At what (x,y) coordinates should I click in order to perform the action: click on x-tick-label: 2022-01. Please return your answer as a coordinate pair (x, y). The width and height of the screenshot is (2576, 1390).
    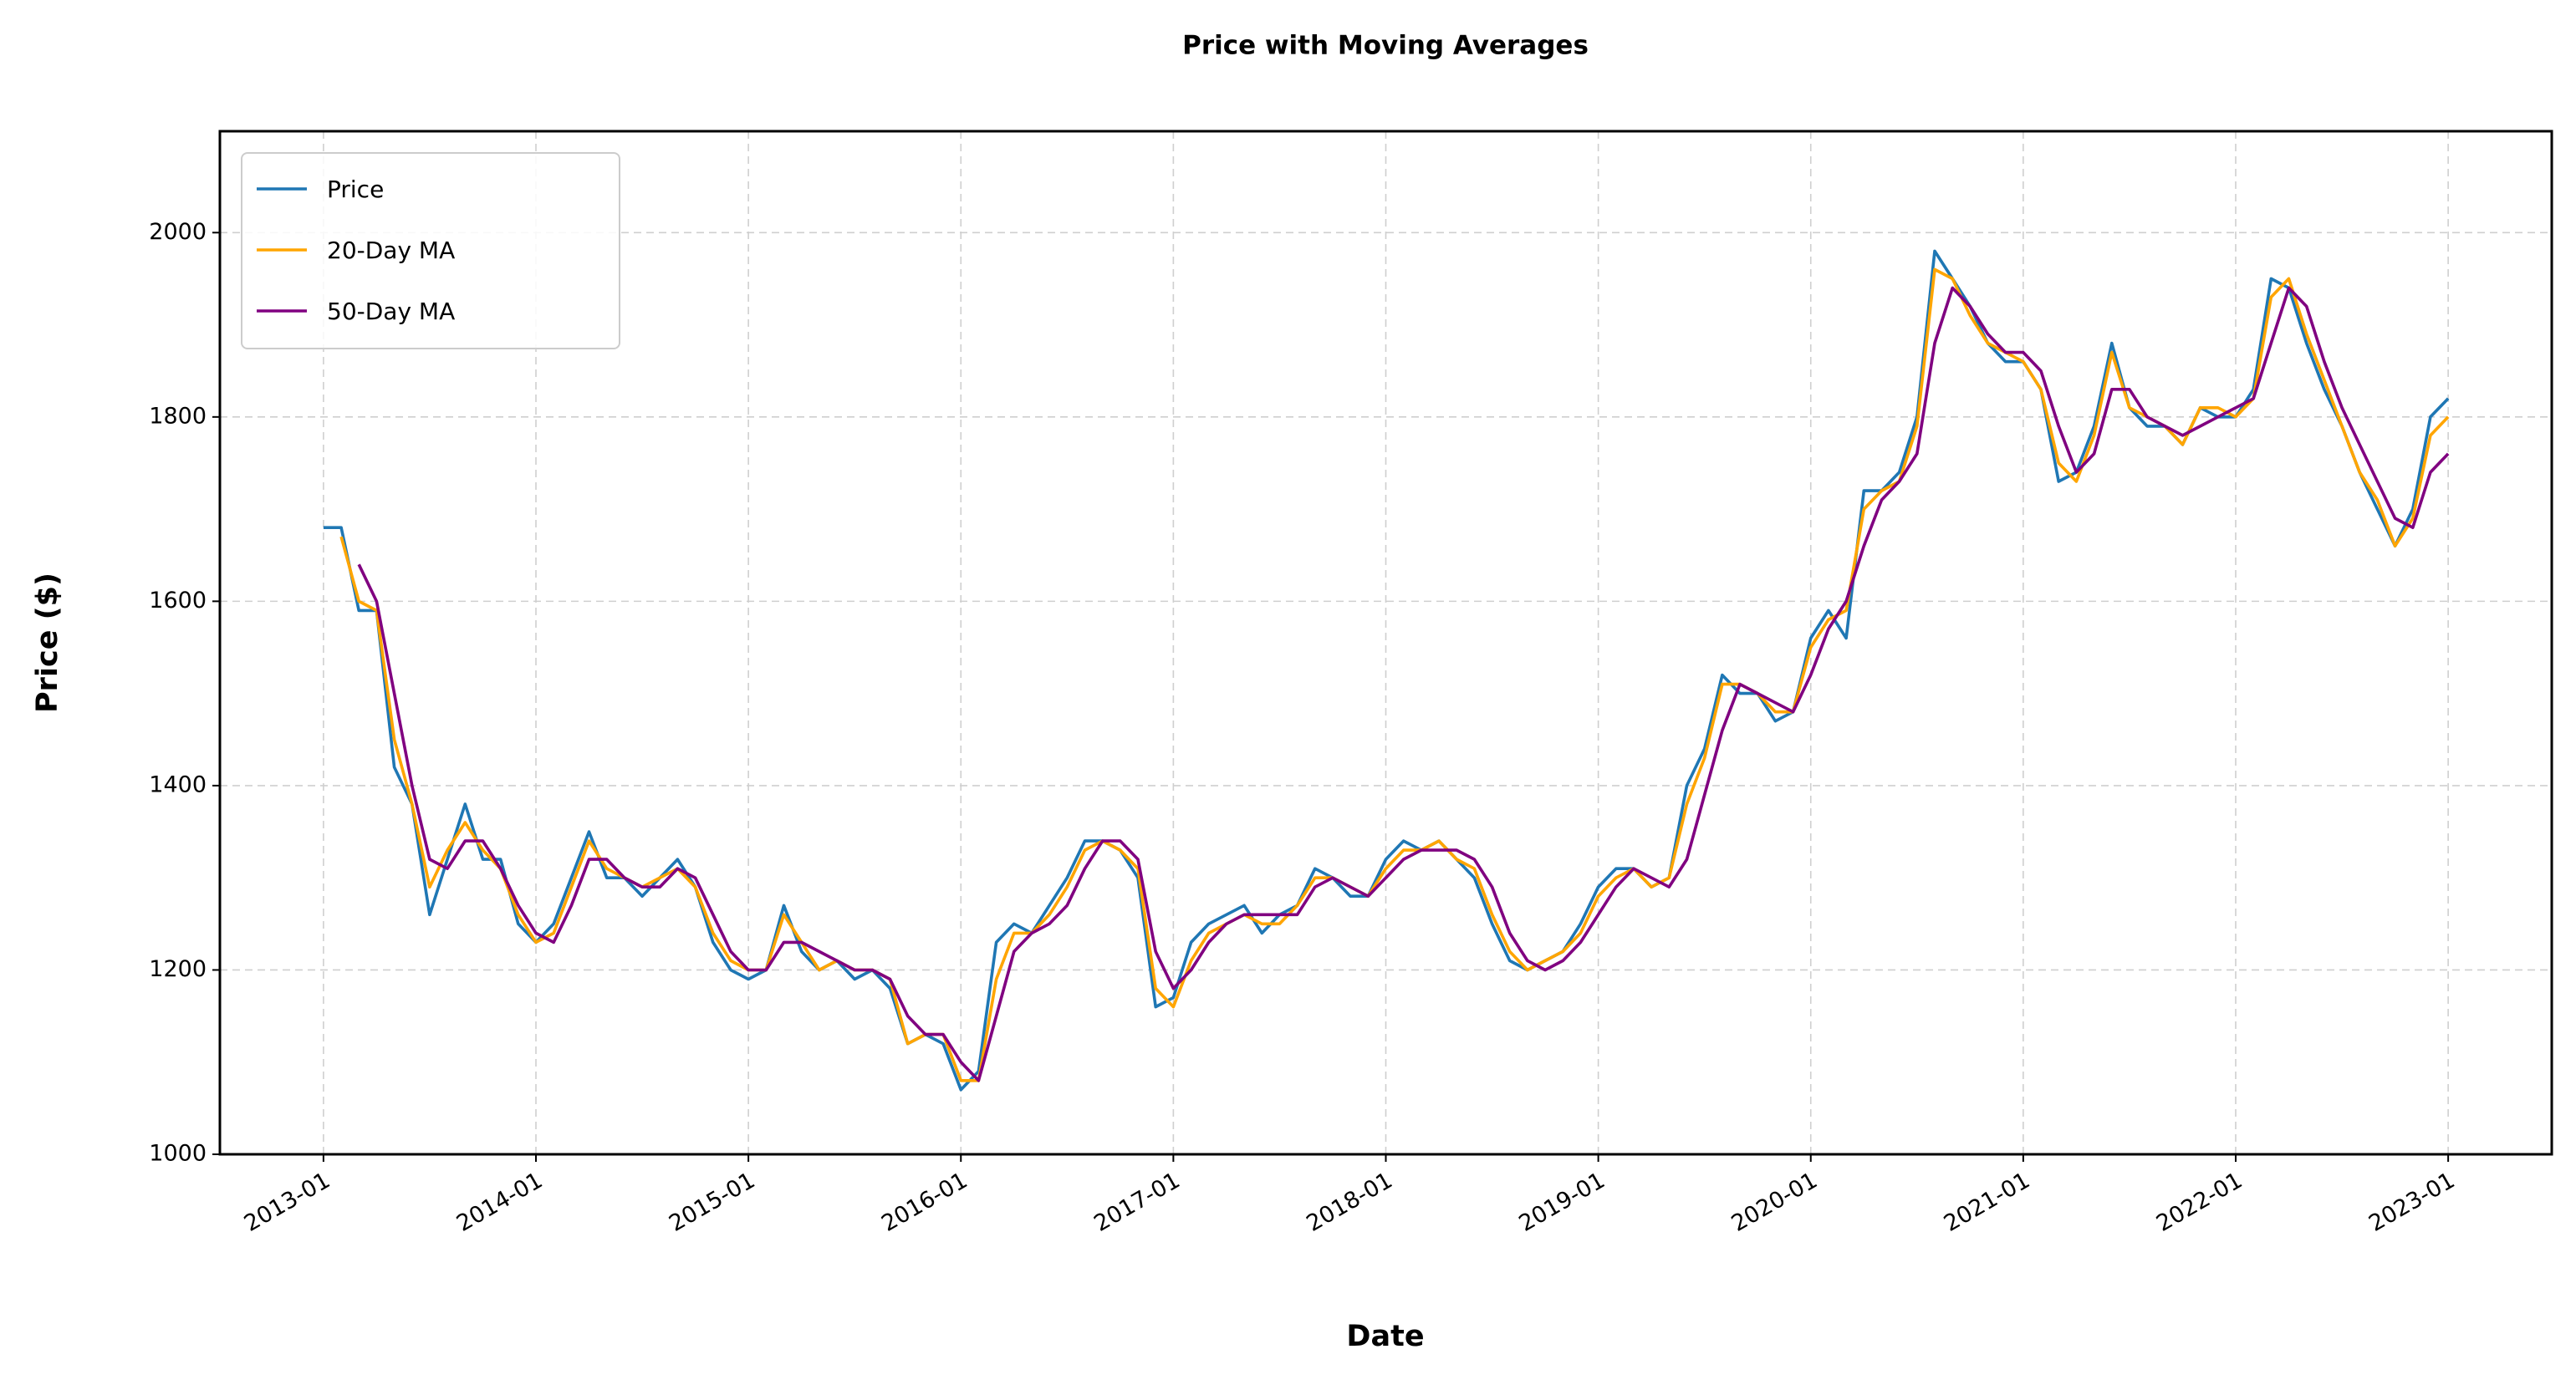
    Looking at the image, I should click on (2199, 1202).